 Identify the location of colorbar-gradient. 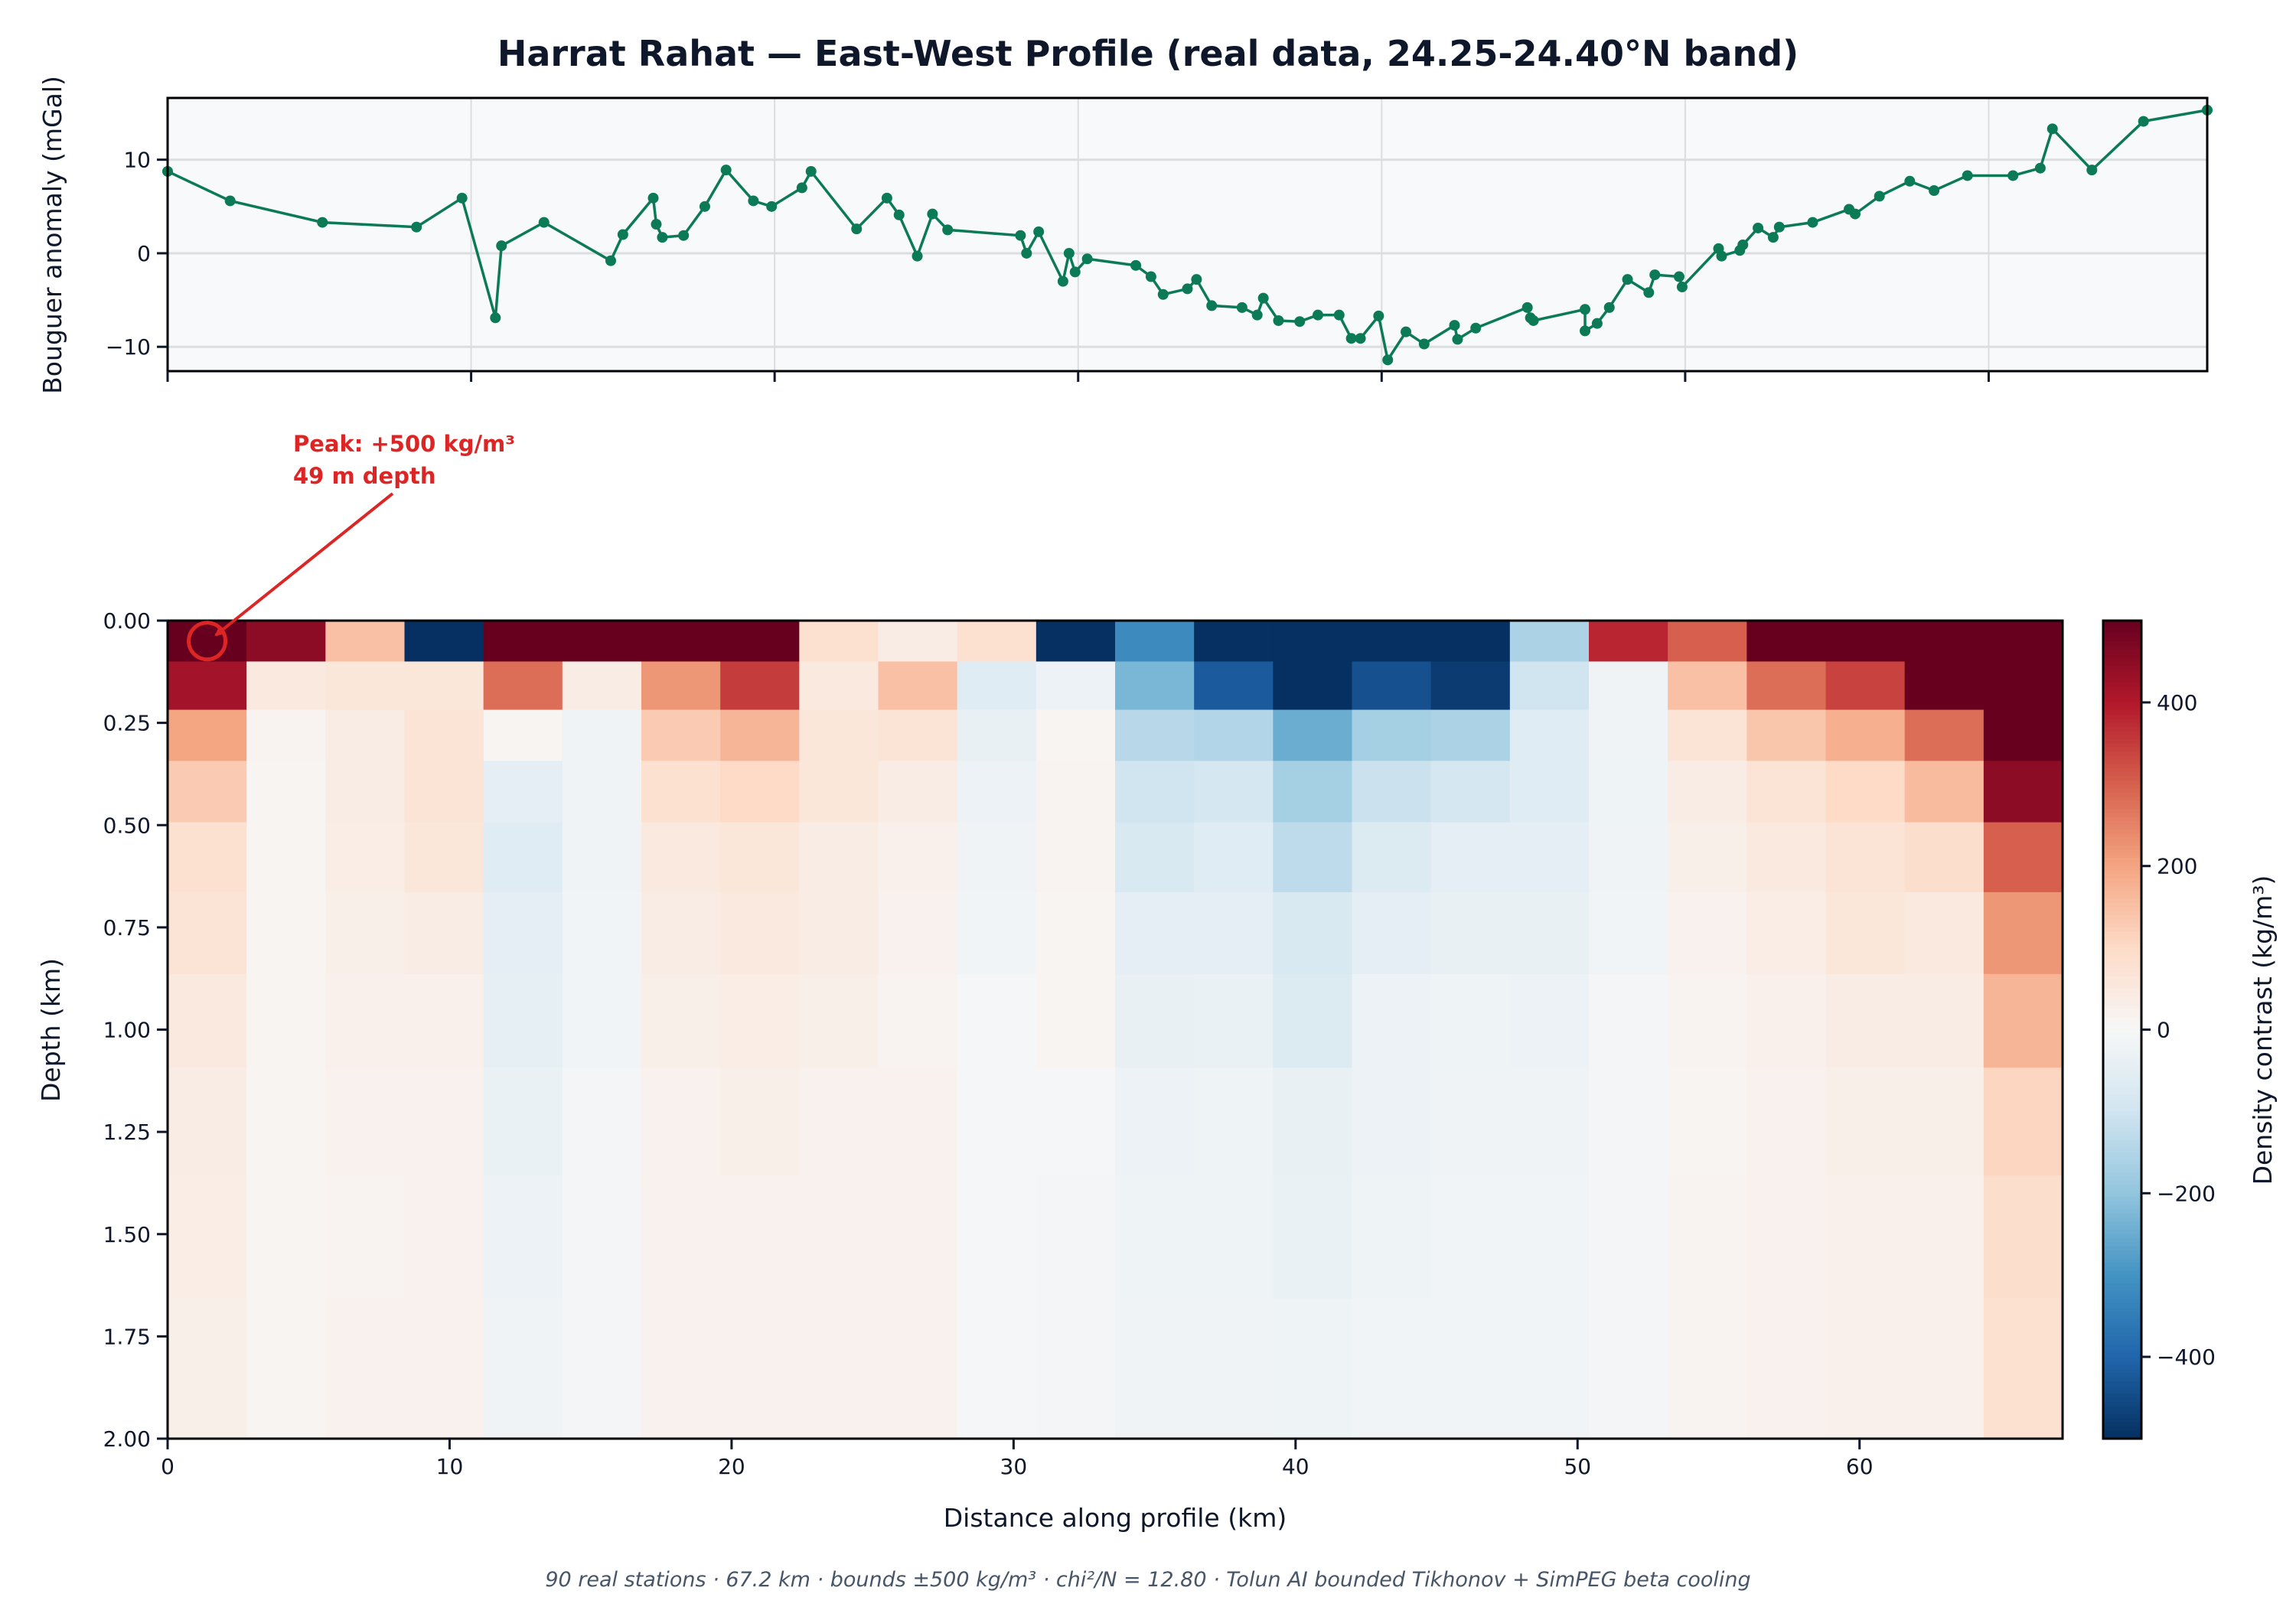
(2122, 1030).